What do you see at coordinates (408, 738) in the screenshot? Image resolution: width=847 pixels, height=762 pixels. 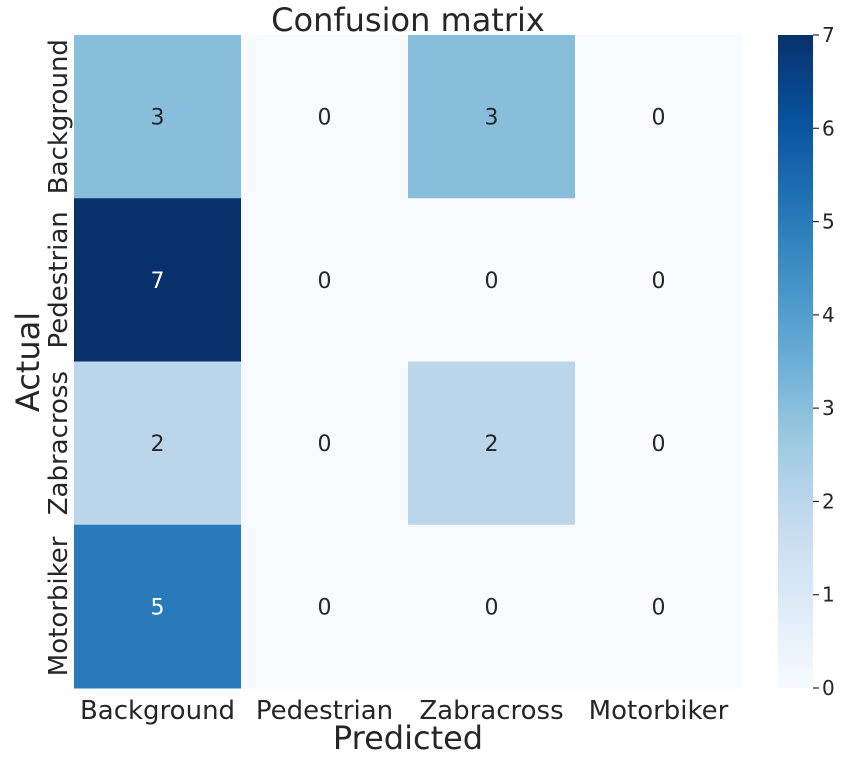 I see `x-axis-label: Predicted` at bounding box center [408, 738].